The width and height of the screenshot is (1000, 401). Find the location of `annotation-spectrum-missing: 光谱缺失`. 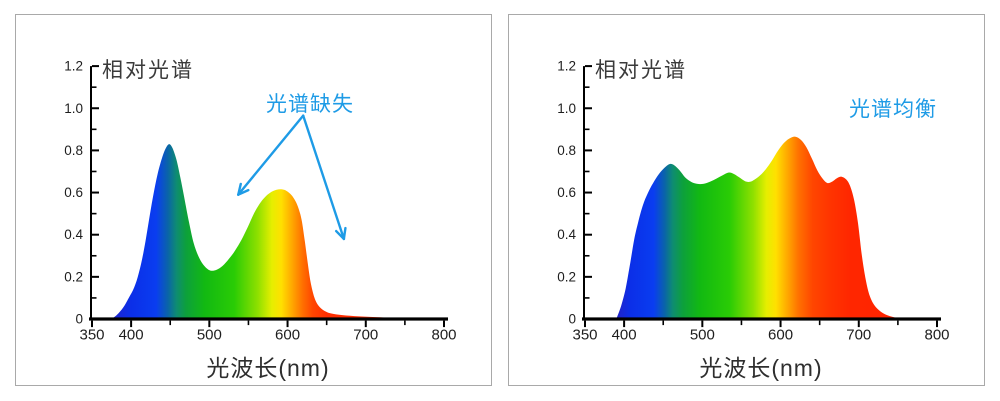

annotation-spectrum-missing: 光谱缺失 is located at coordinates (310, 104).